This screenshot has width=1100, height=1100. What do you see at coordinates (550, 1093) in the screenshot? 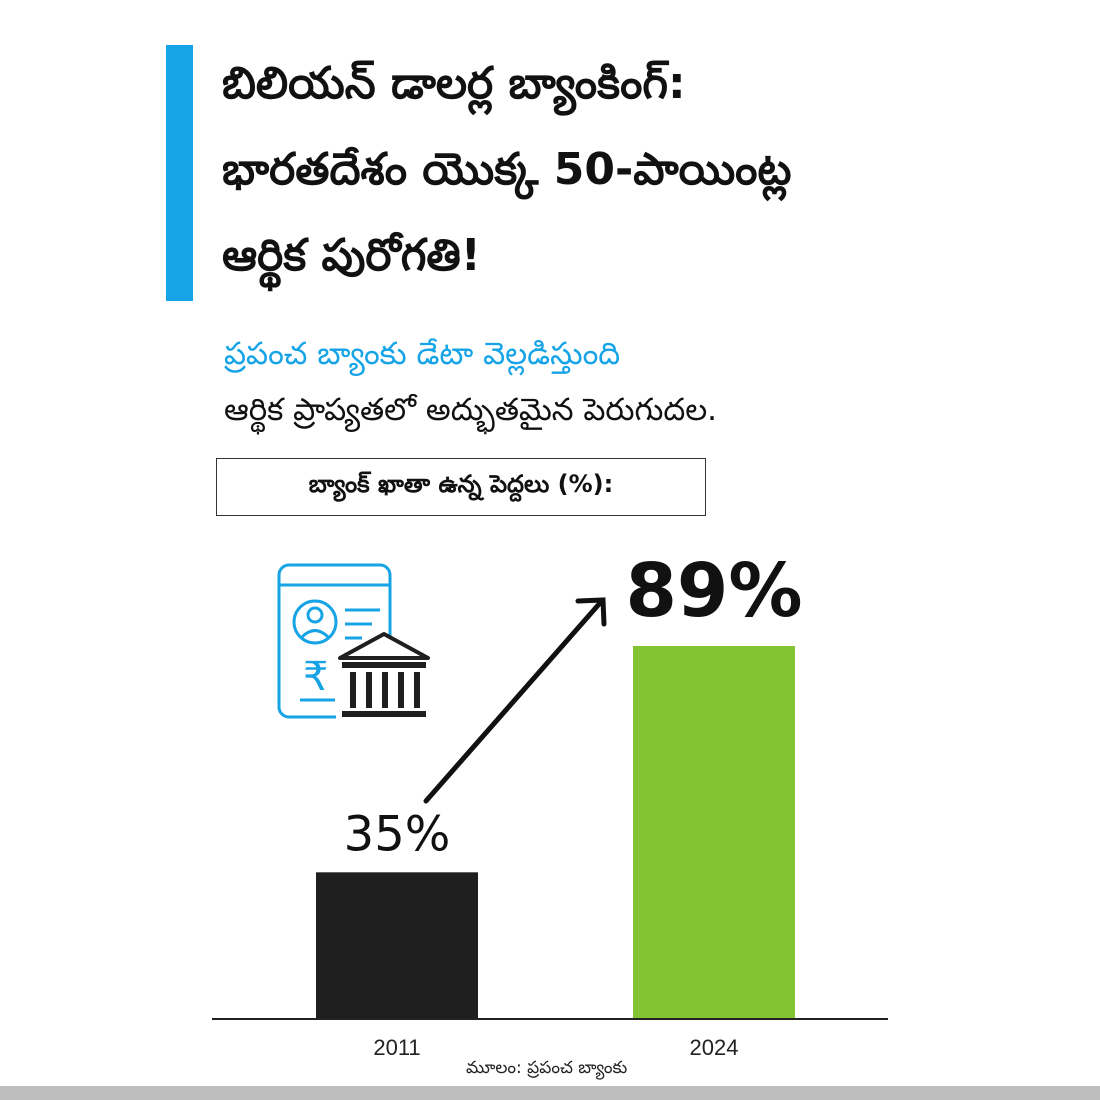
I see `bottom-strip` at bounding box center [550, 1093].